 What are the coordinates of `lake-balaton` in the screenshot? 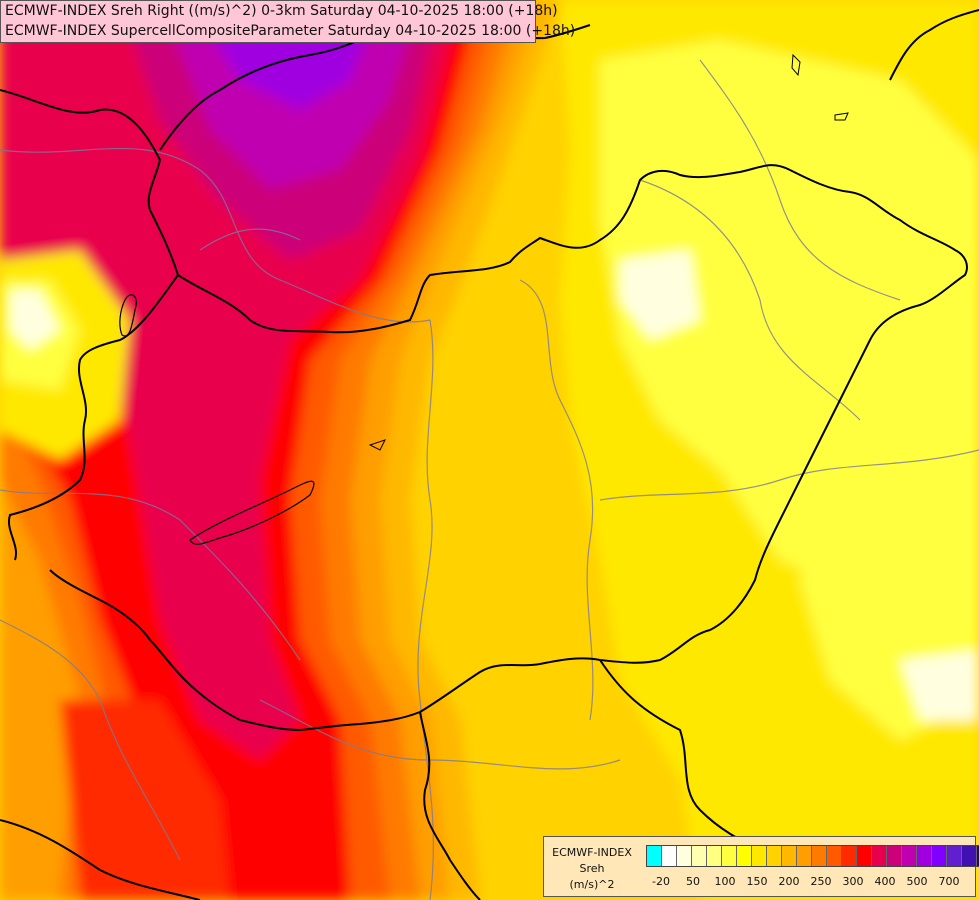 It's located at (252, 512).